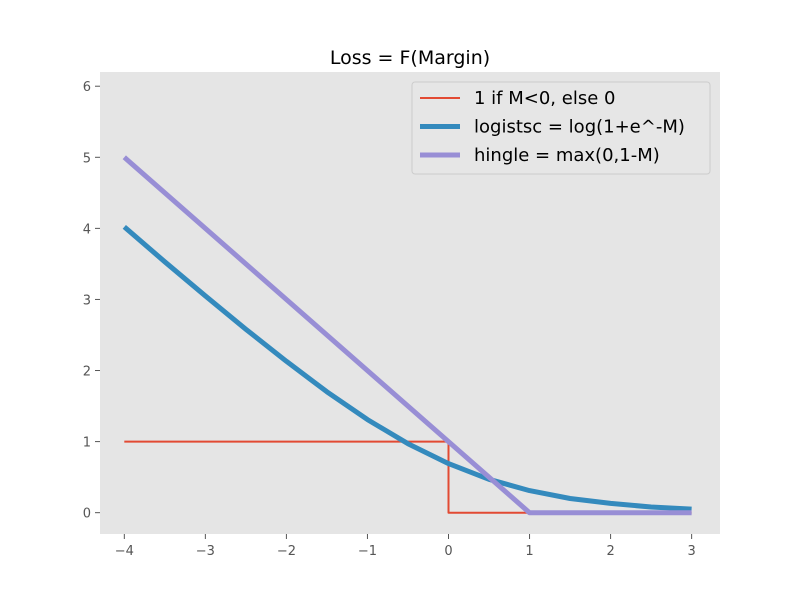  I want to click on x-tick-label: −4, so click(124, 551).